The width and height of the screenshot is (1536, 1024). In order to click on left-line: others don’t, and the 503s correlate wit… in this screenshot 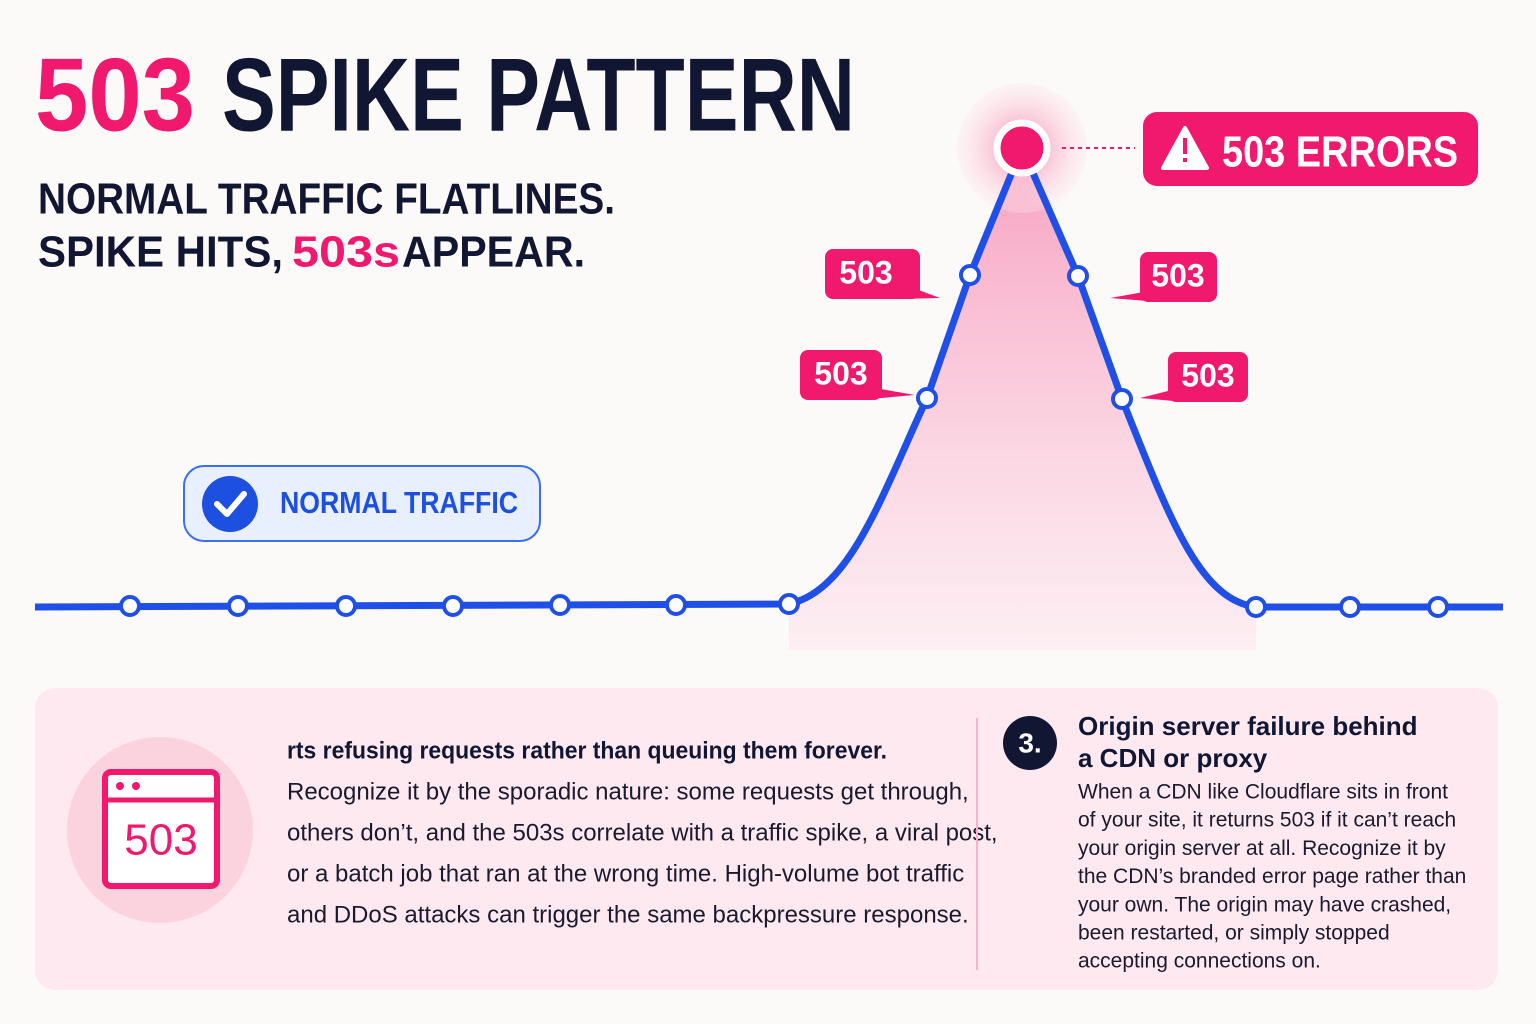, I will do `click(642, 832)`.